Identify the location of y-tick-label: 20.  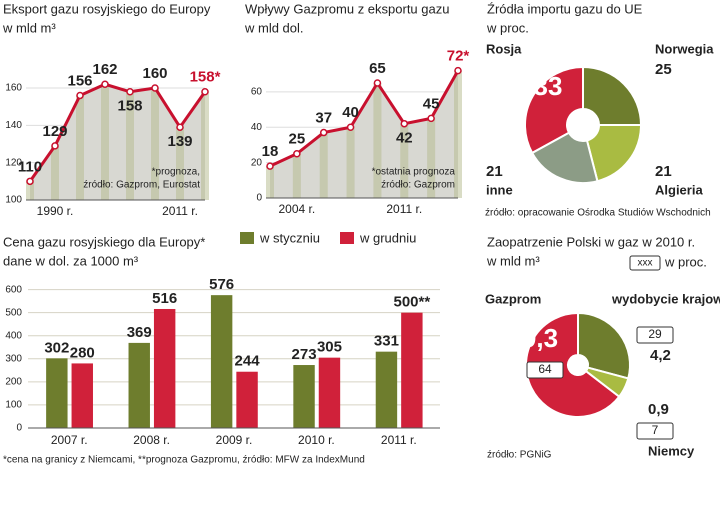
(257, 162).